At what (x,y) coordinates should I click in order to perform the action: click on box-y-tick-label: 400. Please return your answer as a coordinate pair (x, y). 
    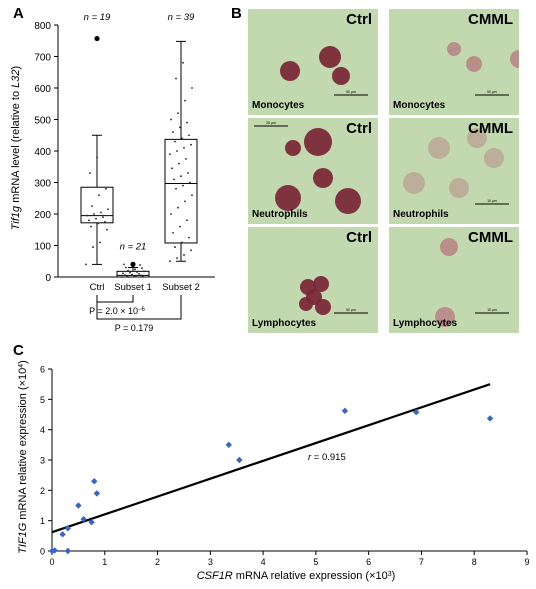
    Looking at the image, I should click on (42, 152).